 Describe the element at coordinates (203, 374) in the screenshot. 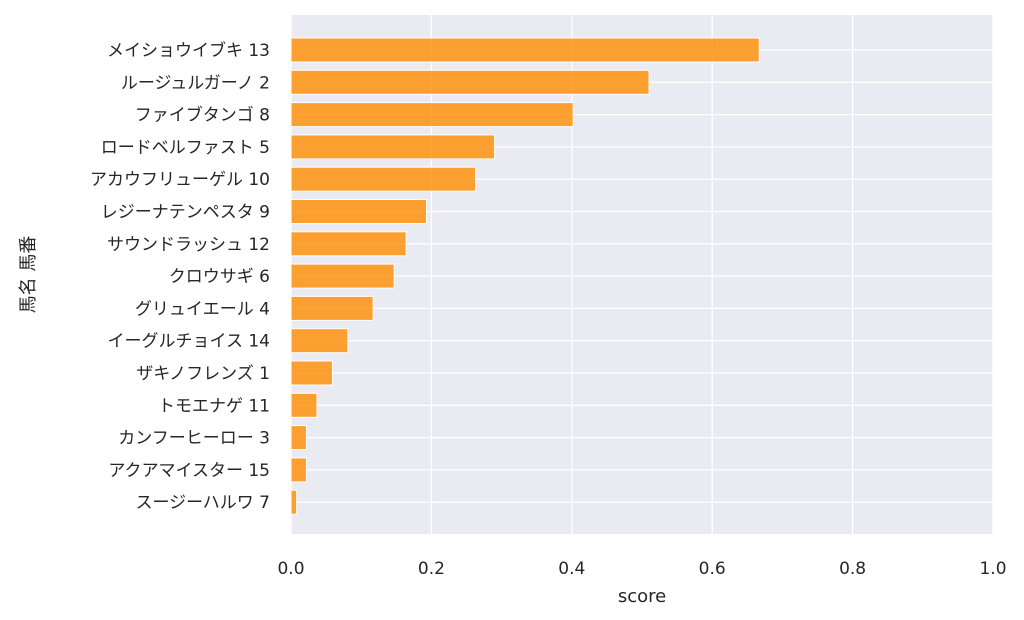

I see `y-tick-label: ザキノフレンズ 1` at that location.